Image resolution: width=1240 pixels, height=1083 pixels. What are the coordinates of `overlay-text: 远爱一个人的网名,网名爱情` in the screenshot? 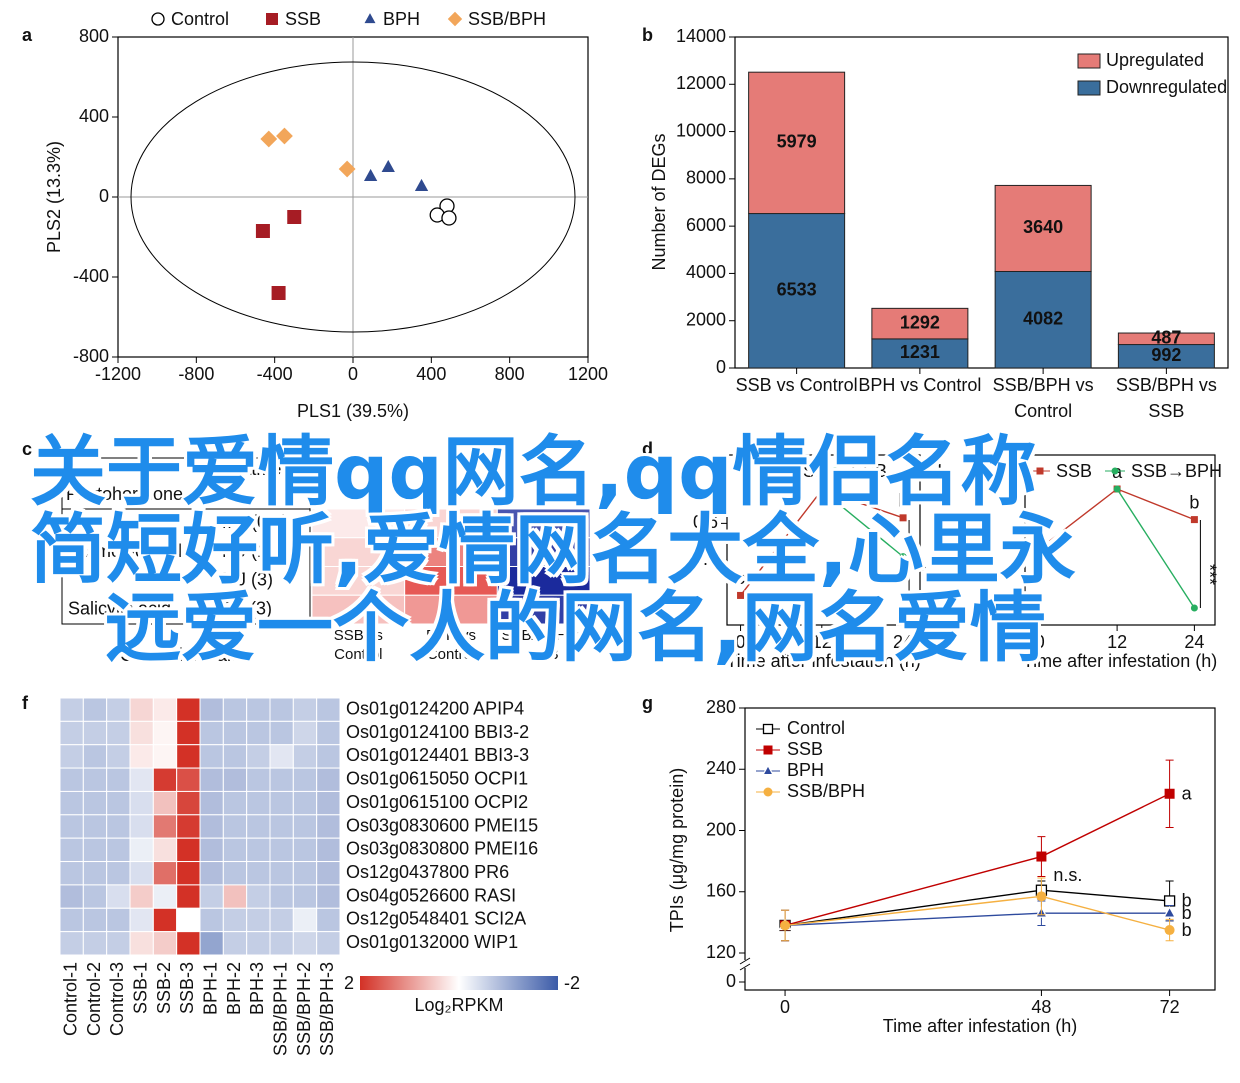 It's located at (575, 627).